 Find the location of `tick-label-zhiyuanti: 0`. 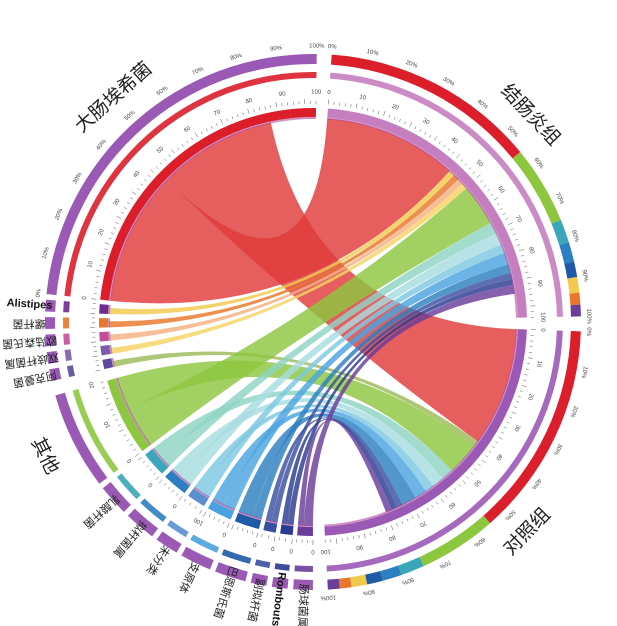

tick-label-zhiyuanti: 0 is located at coordinates (224, 533).